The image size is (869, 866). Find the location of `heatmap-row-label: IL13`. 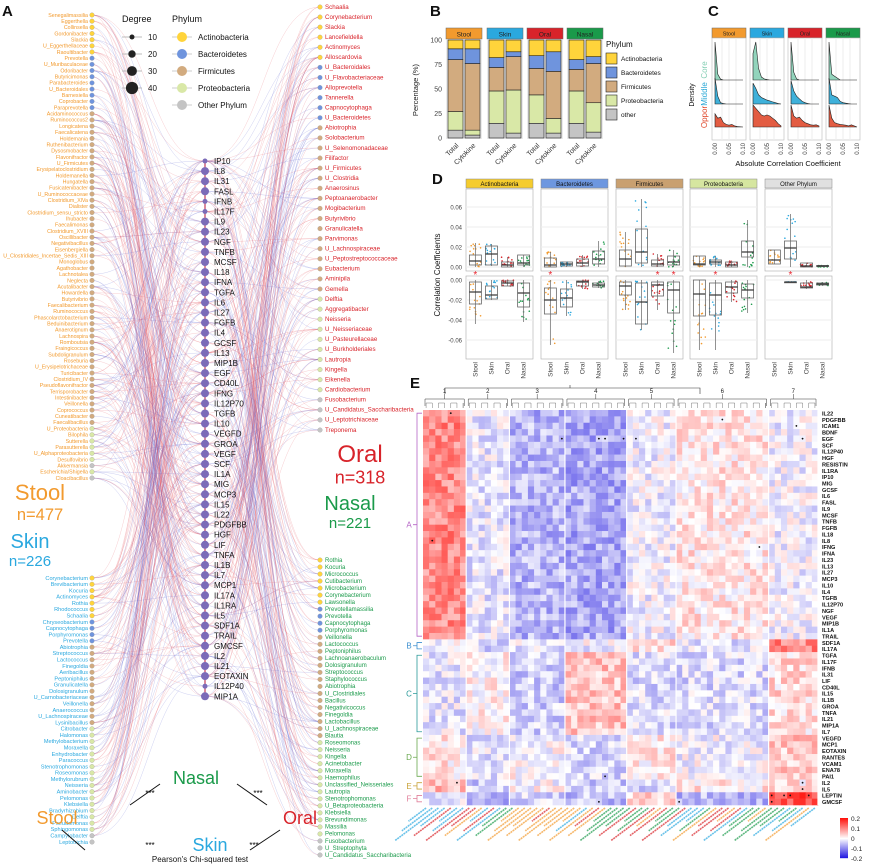

heatmap-row-label: IL13 is located at coordinates (827, 567).